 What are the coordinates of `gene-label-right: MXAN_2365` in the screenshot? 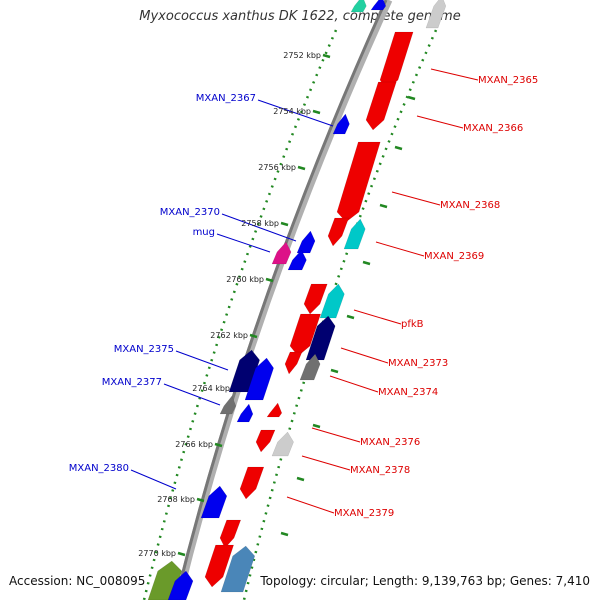 It's located at (508, 80).